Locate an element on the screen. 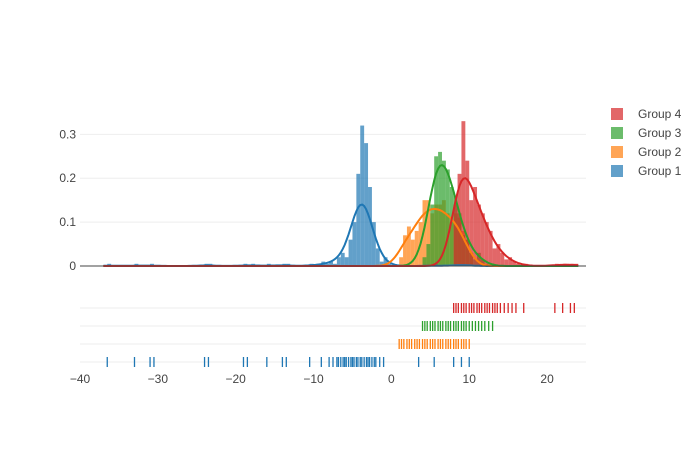  legend-label: Group 1 is located at coordinates (660, 171).